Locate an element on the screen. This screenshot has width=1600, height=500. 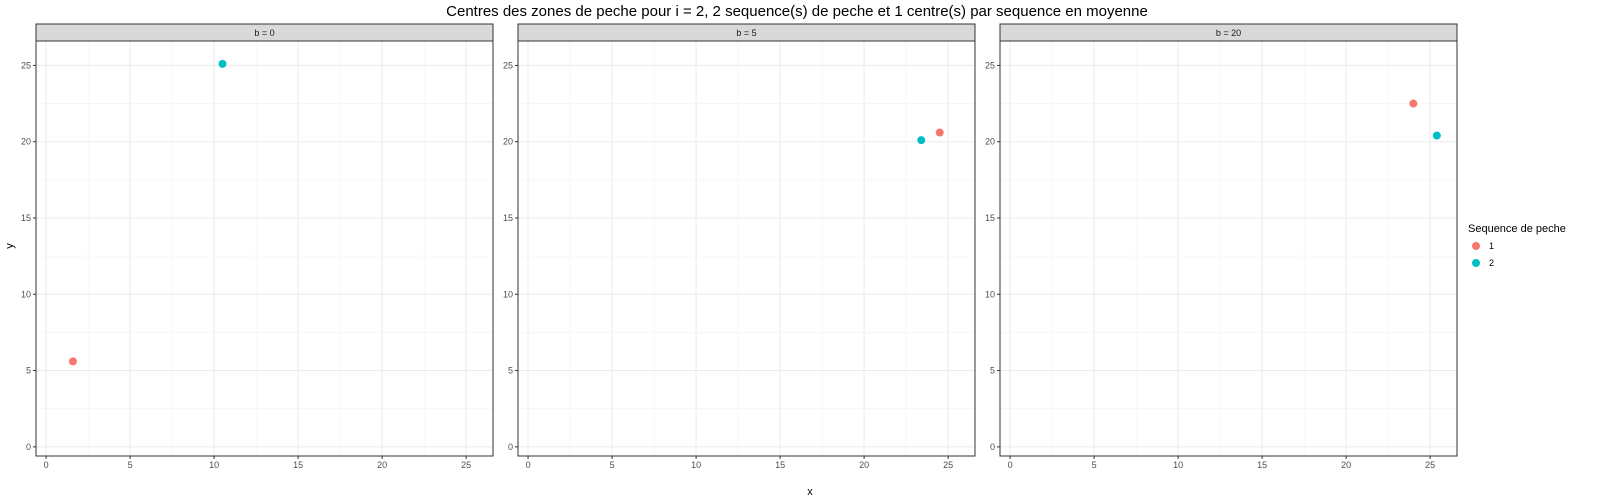
y-axis-title: y is located at coordinates (10, 246).